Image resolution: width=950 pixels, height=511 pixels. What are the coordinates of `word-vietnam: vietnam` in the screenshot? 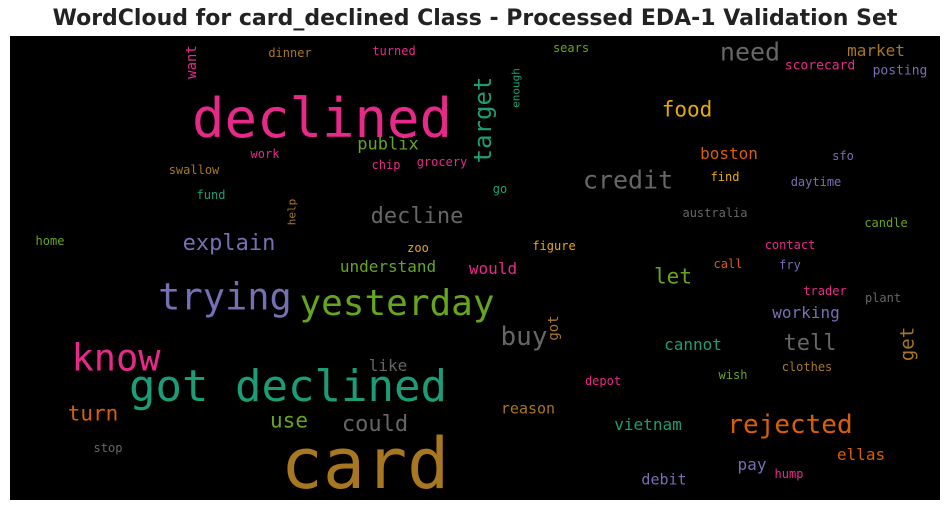 It's located at (648, 424).